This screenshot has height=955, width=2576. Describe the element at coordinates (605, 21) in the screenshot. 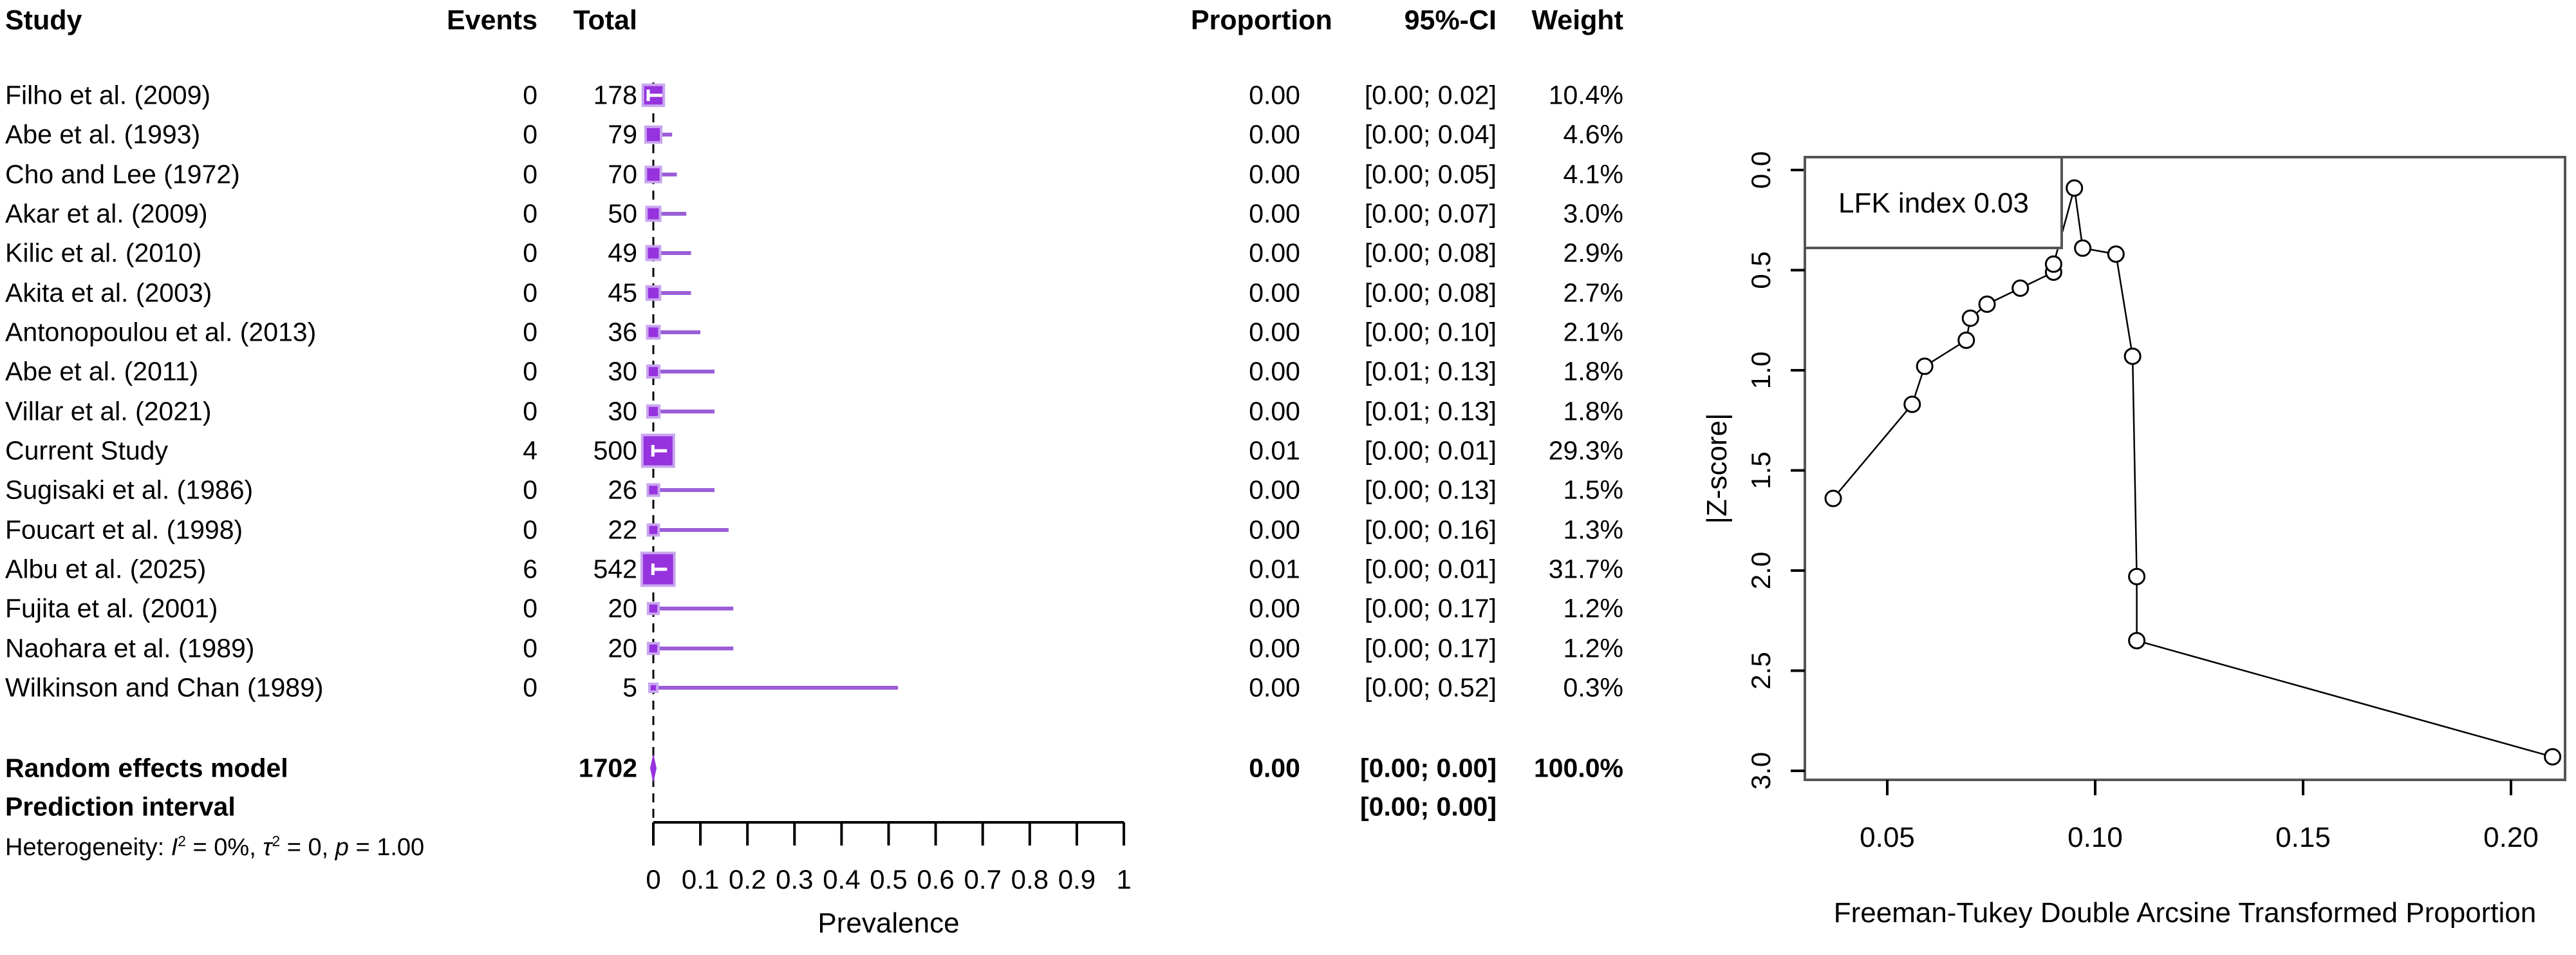

I see `col-header-total: Total` at that location.